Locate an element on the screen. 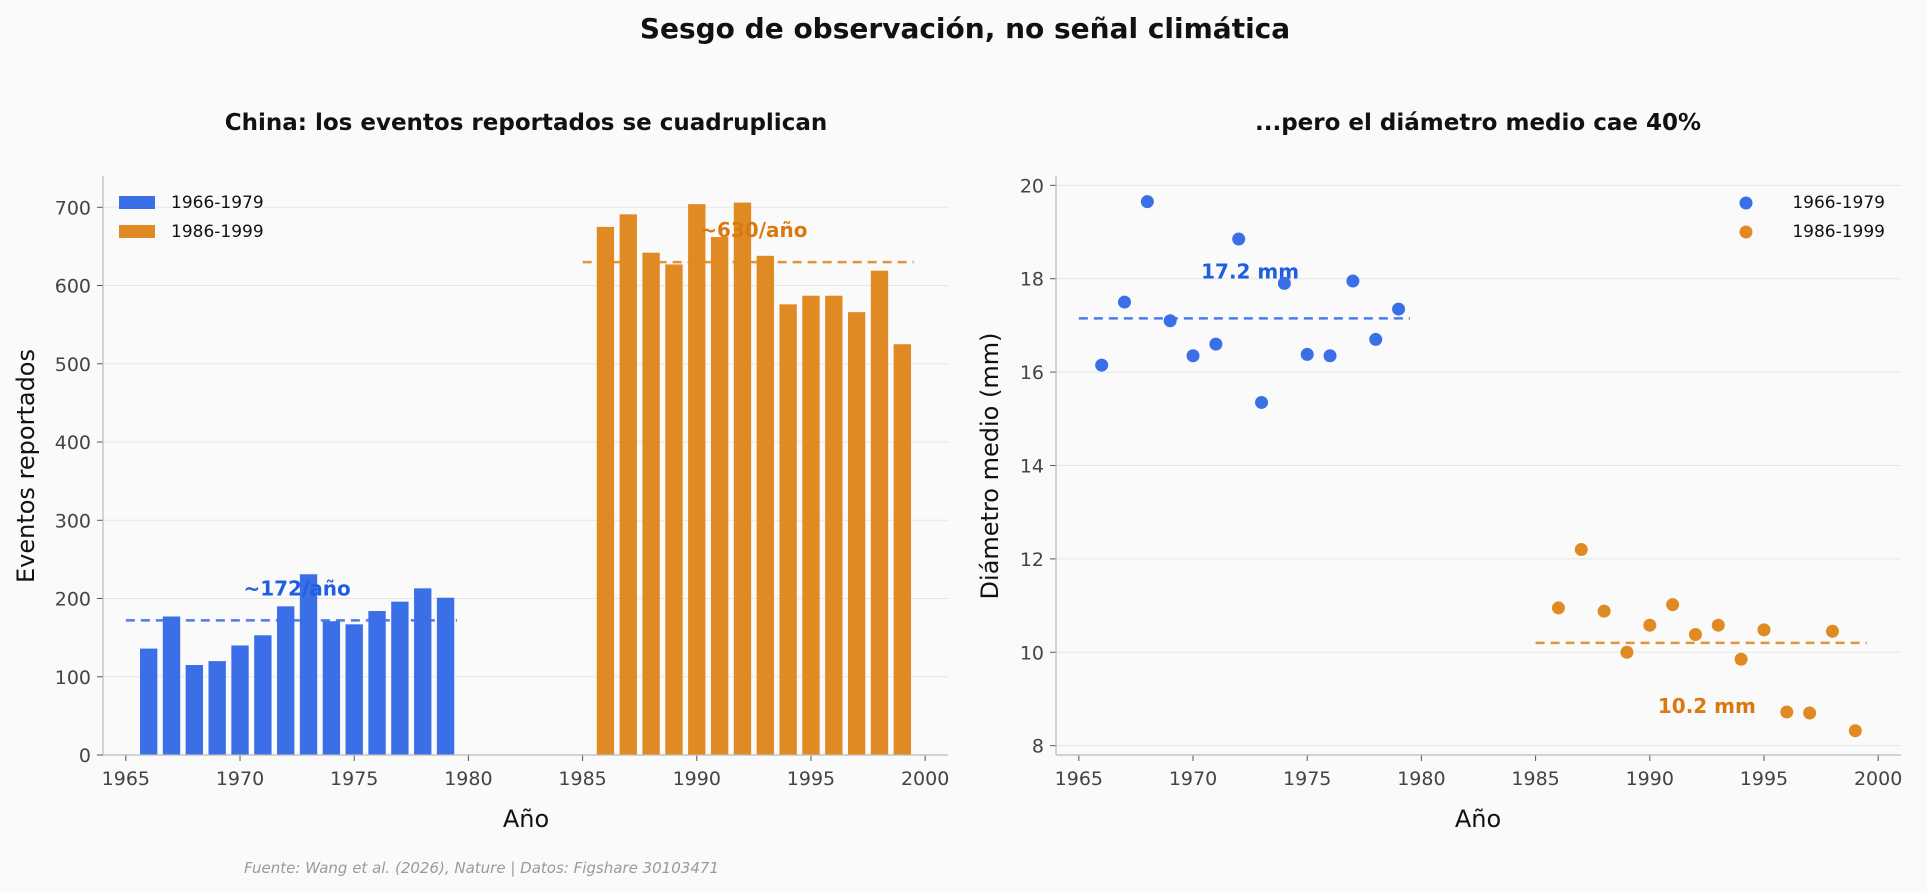 Image resolution: width=1927 pixels, height=892 pixels. right-xtick-label: 1995 is located at coordinates (1764, 779).